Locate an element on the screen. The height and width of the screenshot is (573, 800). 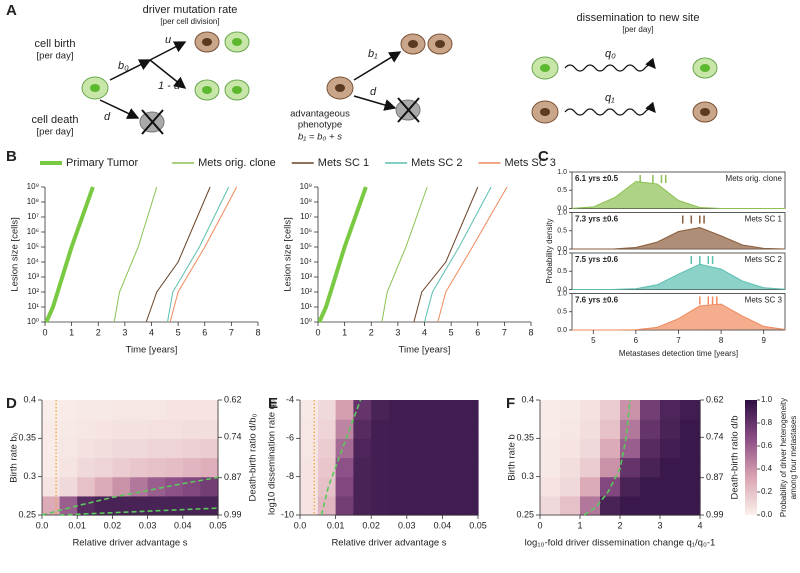
y2-tick-label: 0.99 is located at coordinates (715, 514).